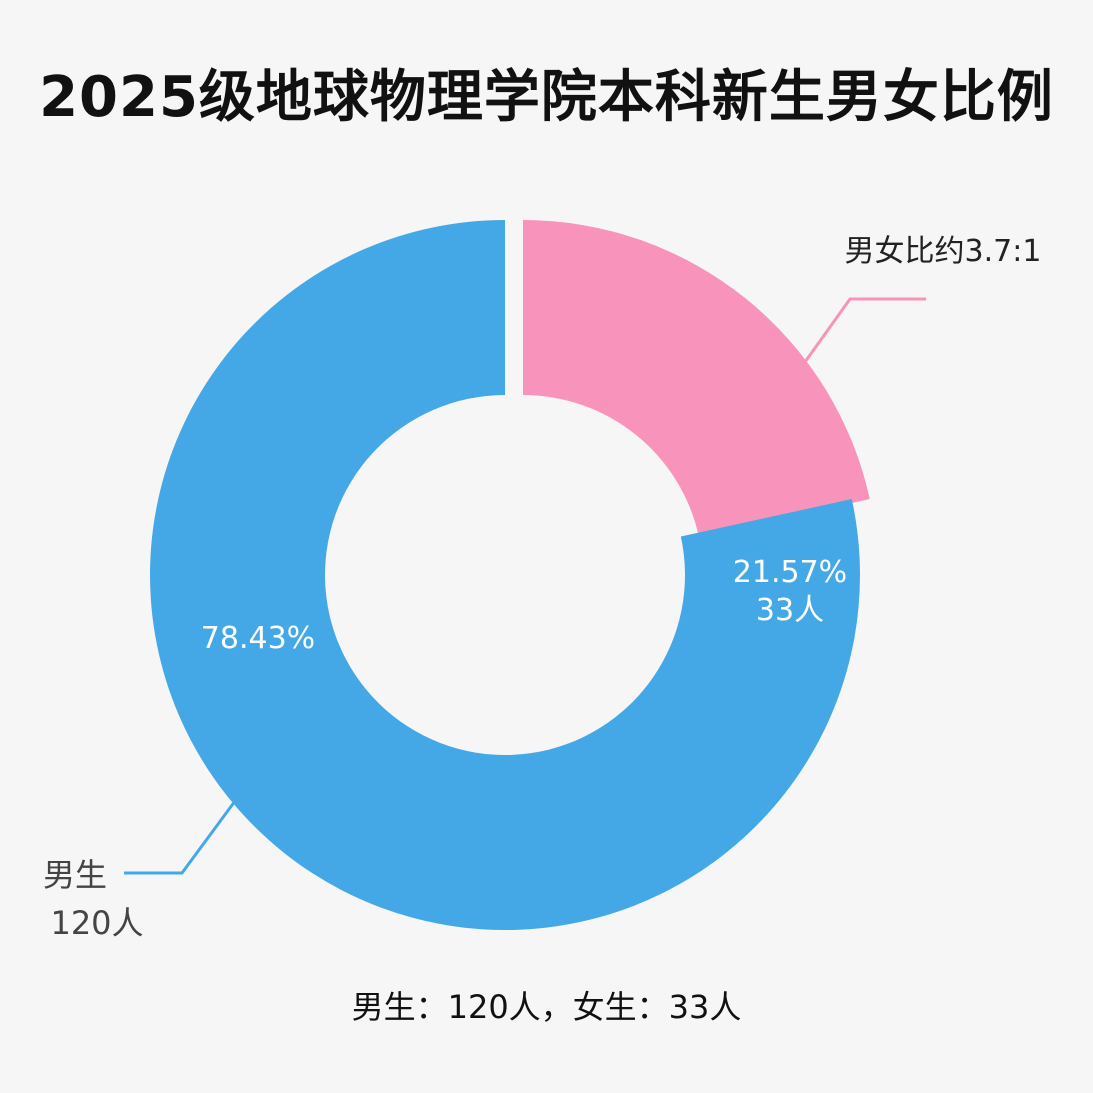 The image size is (1093, 1093). What do you see at coordinates (546, 1007) in the screenshot?
I see `chart-caption: 男生：120人，女生：33人` at bounding box center [546, 1007].